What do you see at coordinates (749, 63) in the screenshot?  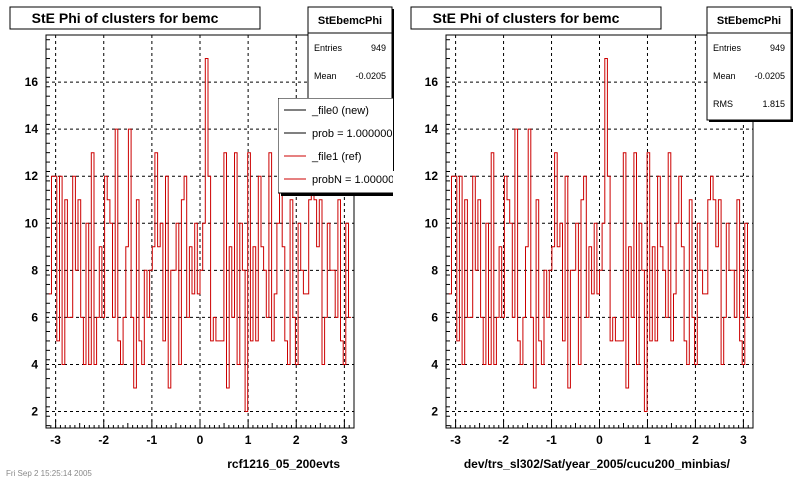 I see `stats-box` at bounding box center [749, 63].